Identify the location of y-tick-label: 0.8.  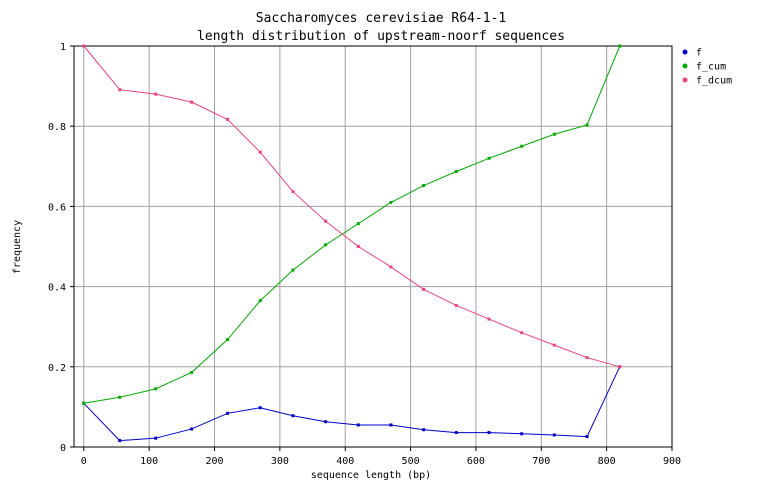
(57, 127).